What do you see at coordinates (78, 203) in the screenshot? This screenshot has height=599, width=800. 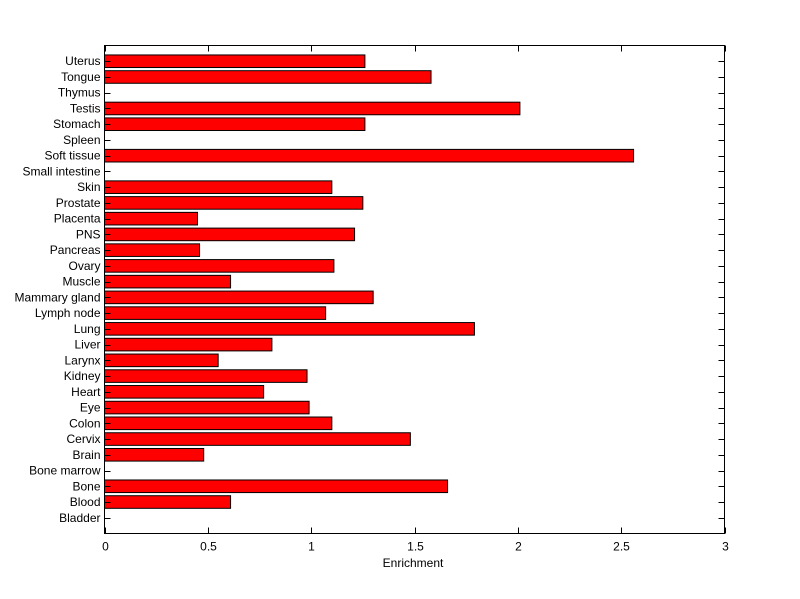 I see `y-tick-label: Prostate` at bounding box center [78, 203].